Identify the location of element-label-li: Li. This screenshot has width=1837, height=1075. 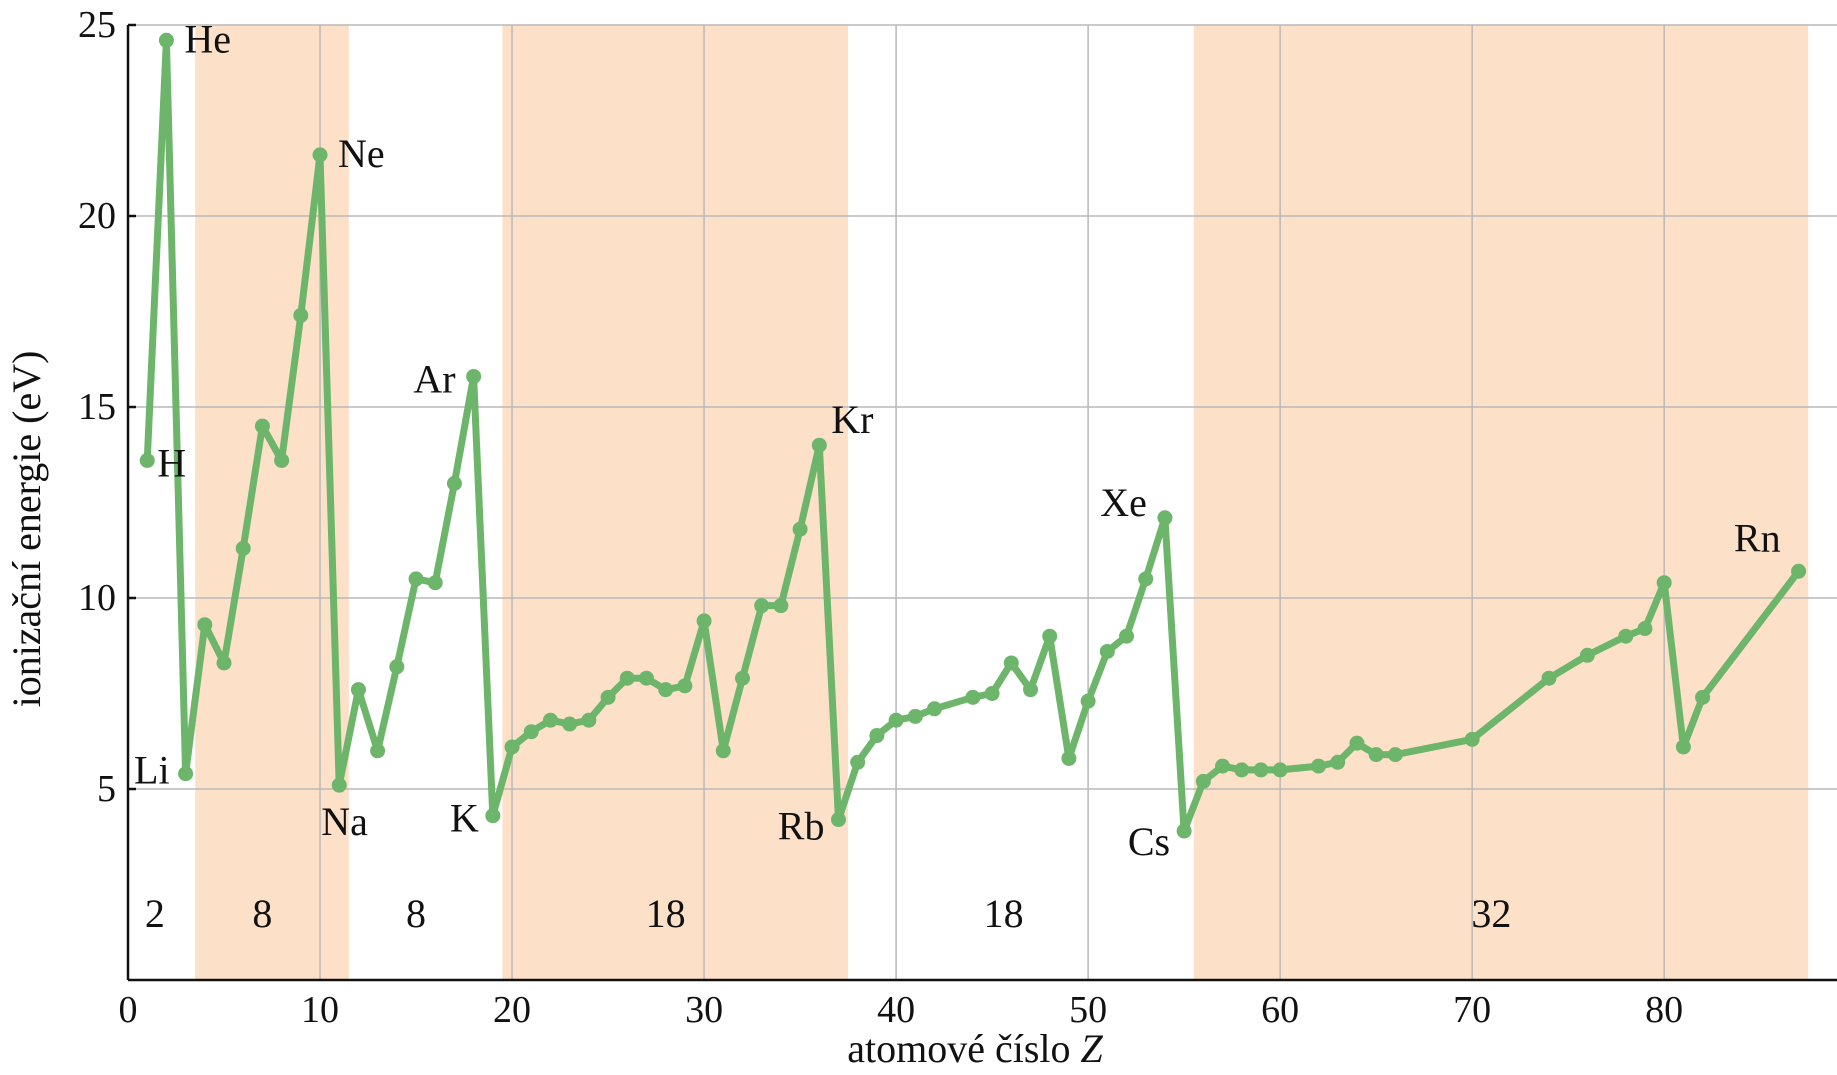
(152, 770).